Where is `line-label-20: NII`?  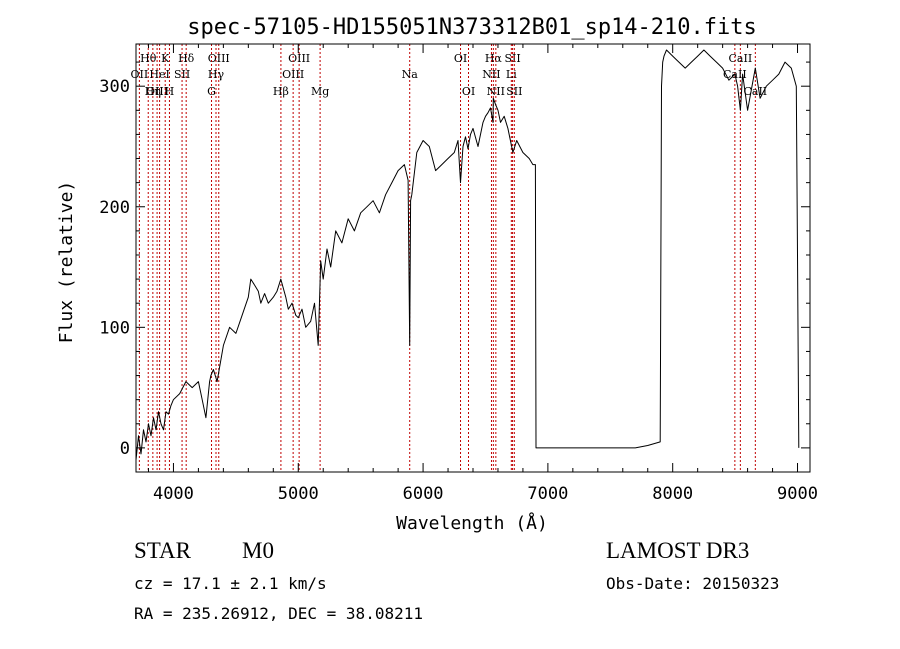 line-label-20: NII is located at coordinates (491, 74).